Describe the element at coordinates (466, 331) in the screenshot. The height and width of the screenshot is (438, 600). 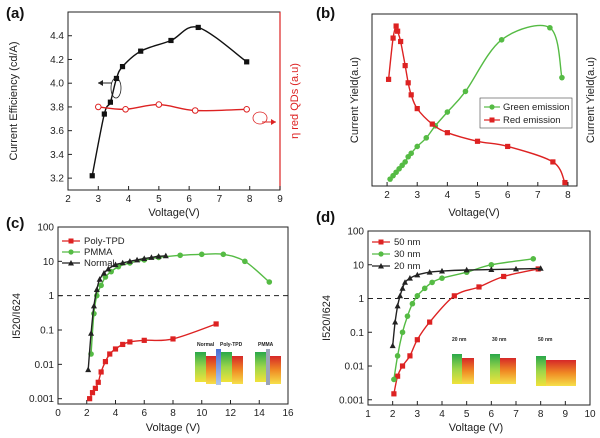
I see `series-line-50-nm` at that location.